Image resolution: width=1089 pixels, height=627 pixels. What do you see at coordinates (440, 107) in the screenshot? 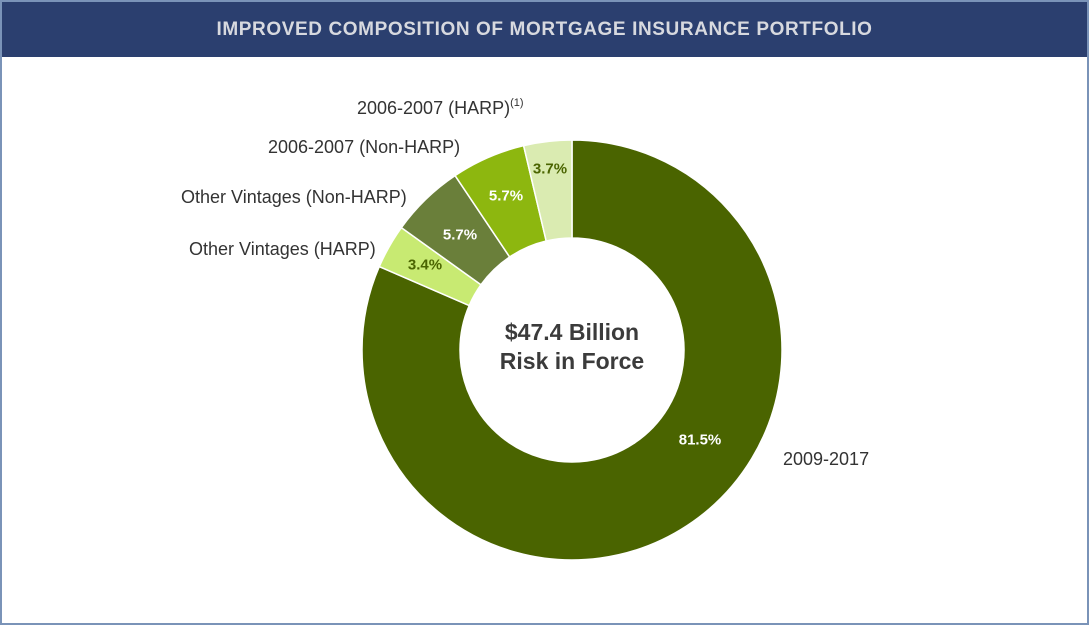
I see `label-2006-2007-harp: 2006-2007 (HARP)(1)` at bounding box center [440, 107].